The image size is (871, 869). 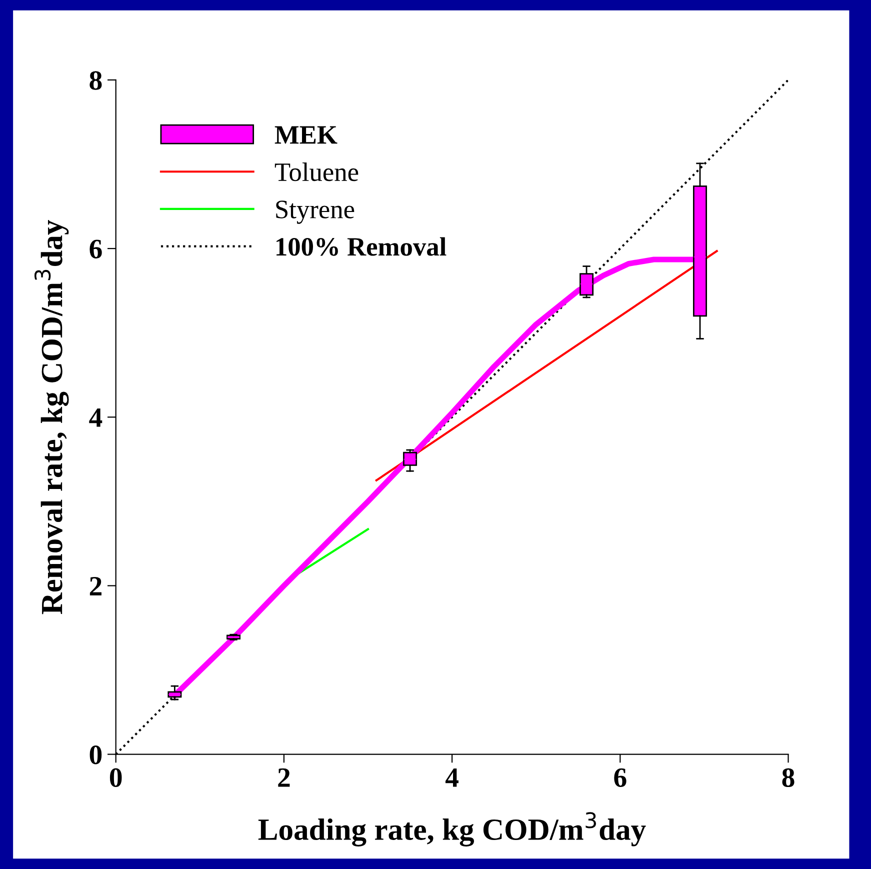 I want to click on legend-label: 100% Removal, so click(x=361, y=246).